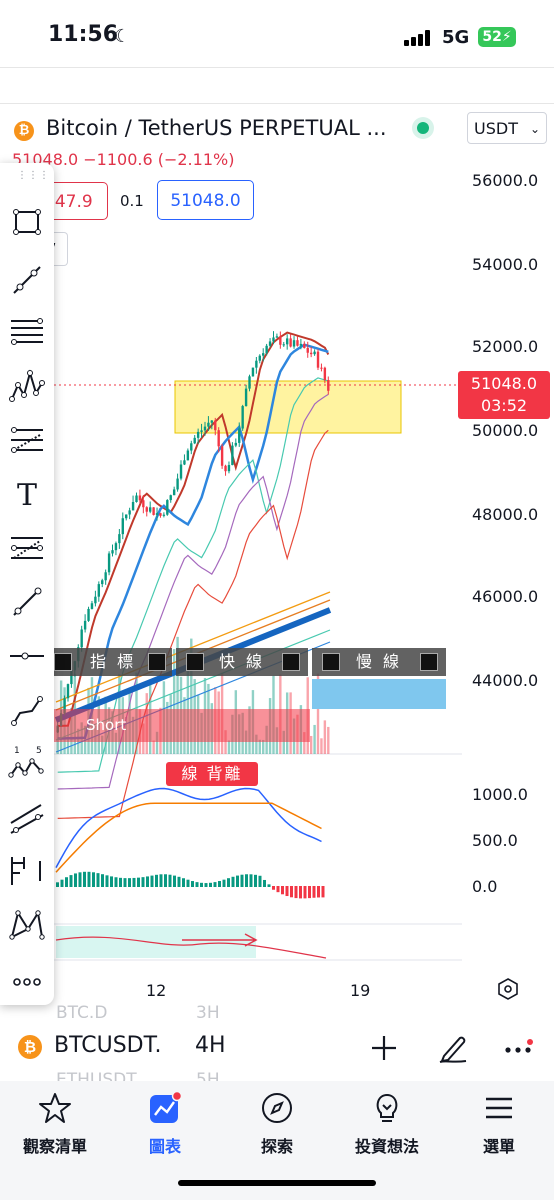 This screenshot has width=554, height=1200. I want to click on tab-ideas: 投資想法, so click(387, 1119).